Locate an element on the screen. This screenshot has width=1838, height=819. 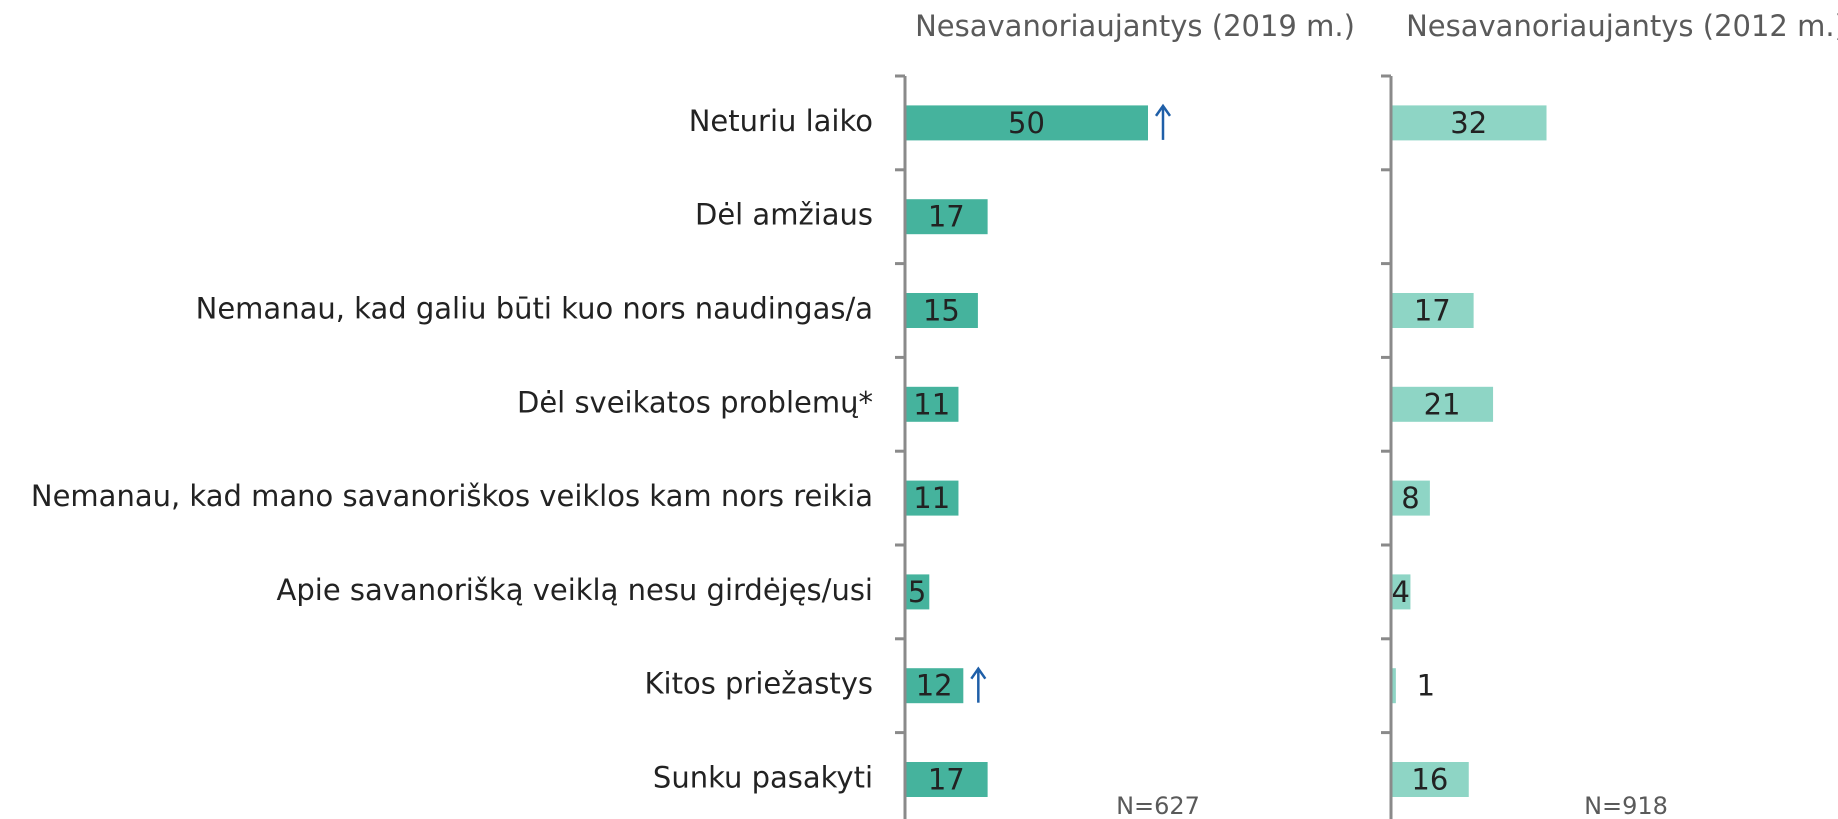
panel-title: Nesavanoriaujantys (2019 m.) is located at coordinates (1135, 26).